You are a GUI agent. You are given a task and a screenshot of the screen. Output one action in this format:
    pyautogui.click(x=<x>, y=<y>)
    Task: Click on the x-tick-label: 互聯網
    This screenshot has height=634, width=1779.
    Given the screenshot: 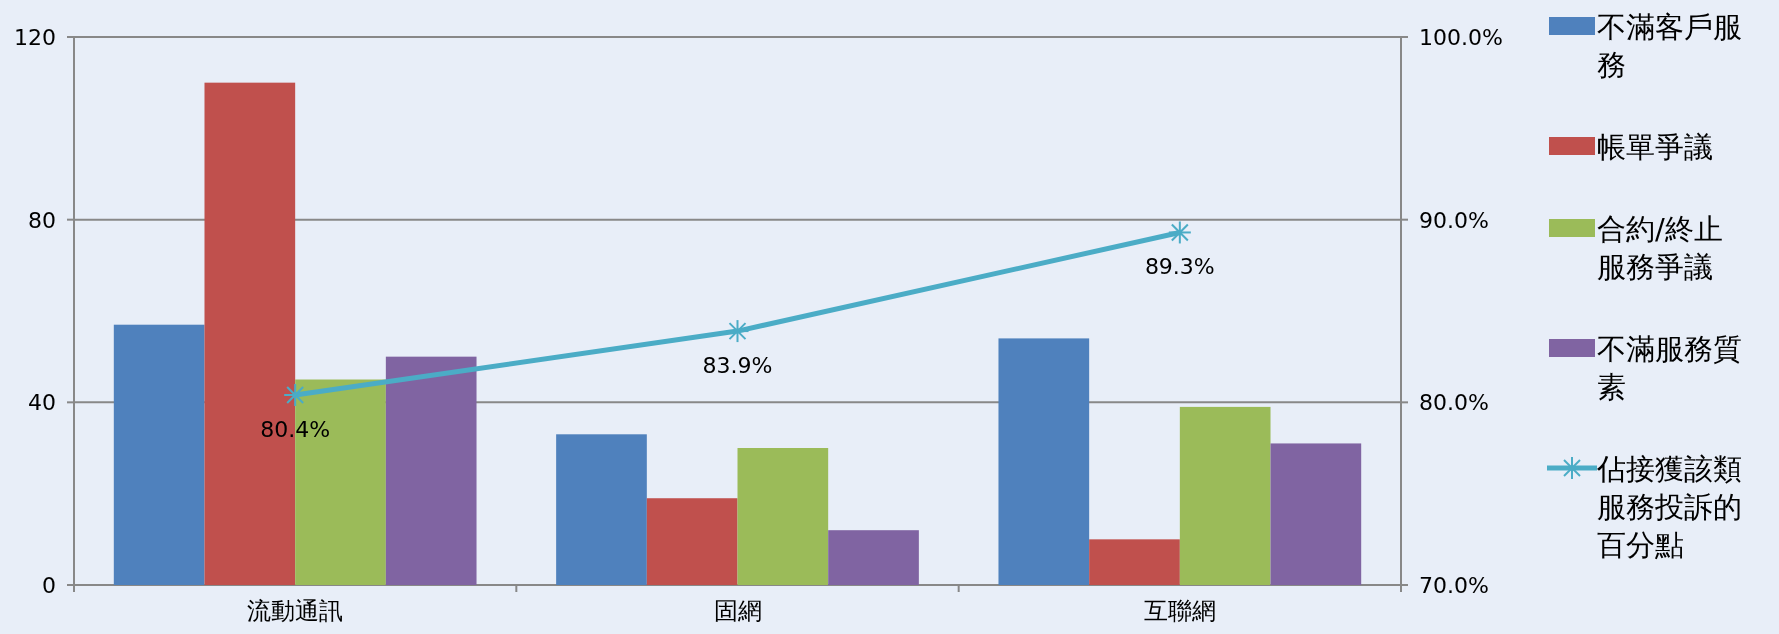 What is the action you would take?
    pyautogui.click(x=1179, y=611)
    